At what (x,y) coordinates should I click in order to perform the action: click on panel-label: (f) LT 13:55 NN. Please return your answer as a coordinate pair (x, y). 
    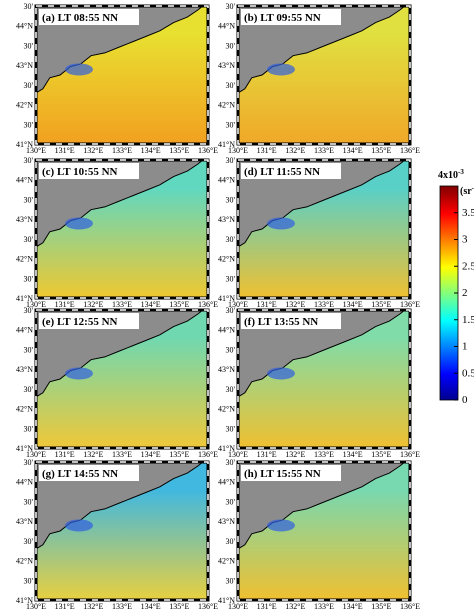
    Looking at the image, I should click on (281, 322).